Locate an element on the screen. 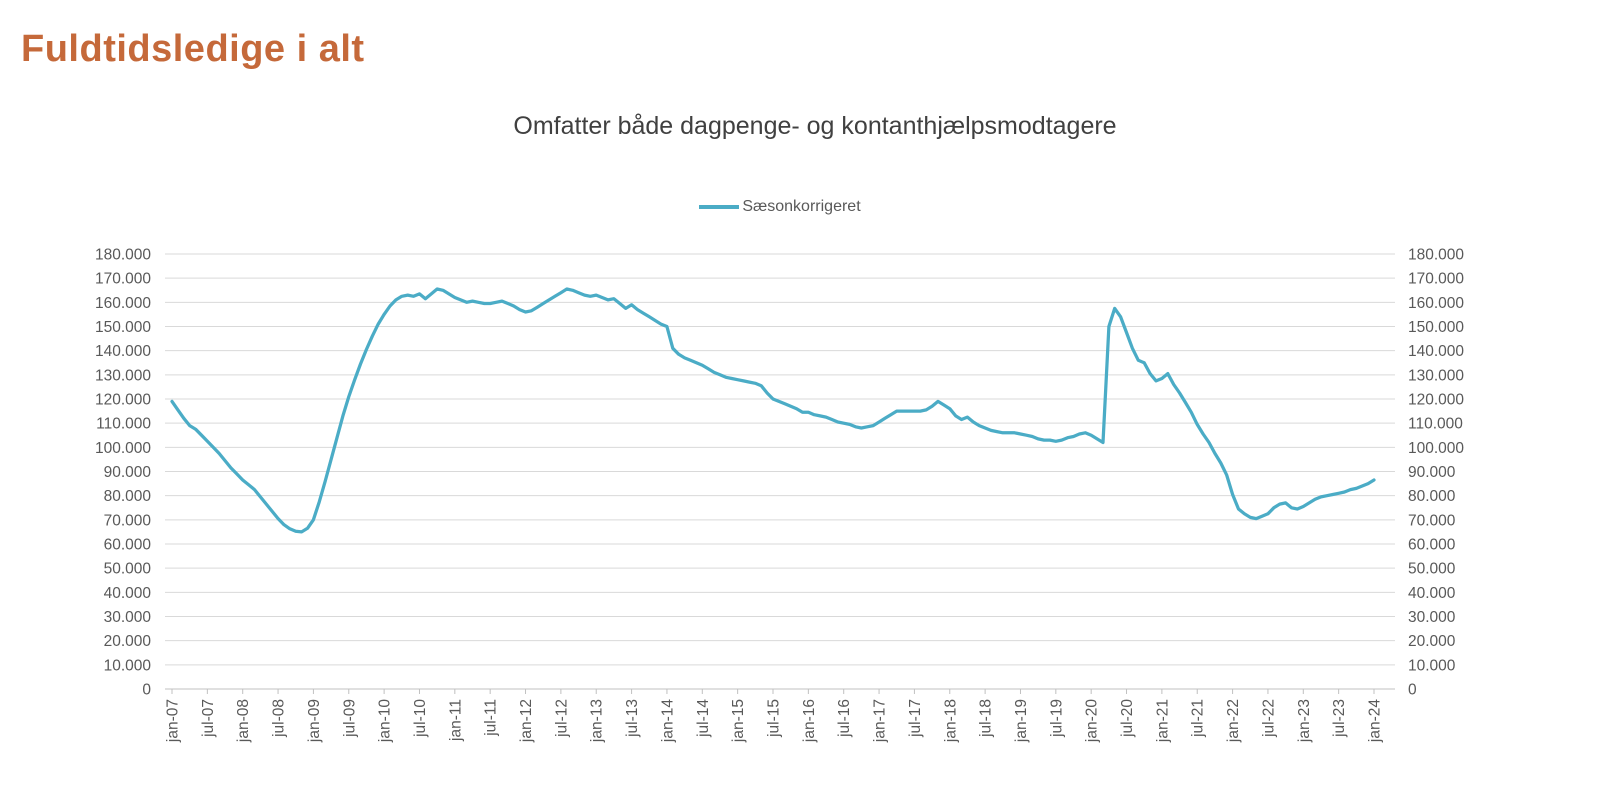 Image resolution: width=1600 pixels, height=805 pixels. x-axis-label: jul-19 is located at coordinates (1056, 718).